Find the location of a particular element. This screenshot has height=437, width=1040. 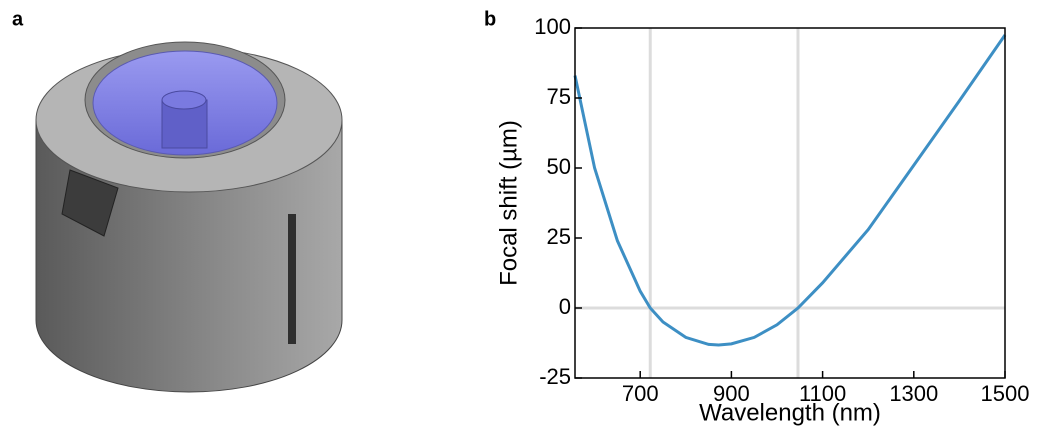

x-tick-label: 1100 is located at coordinates (822, 393).